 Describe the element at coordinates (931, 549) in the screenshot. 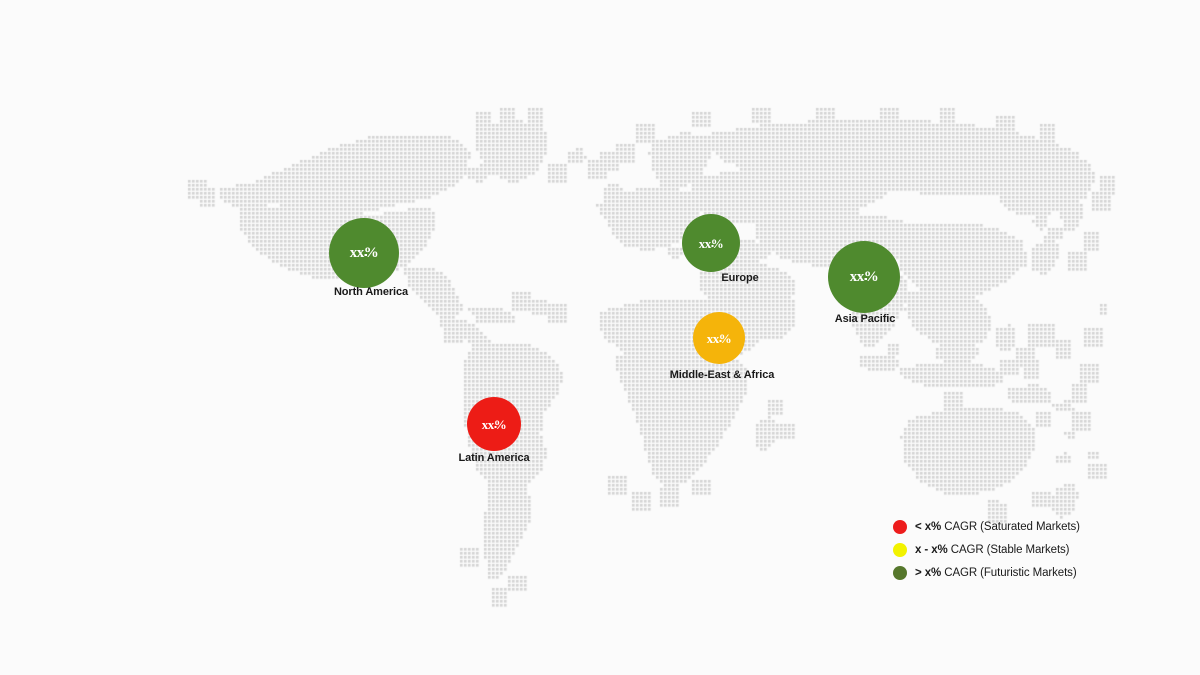

I see `legend-item-range: x - x%` at that location.